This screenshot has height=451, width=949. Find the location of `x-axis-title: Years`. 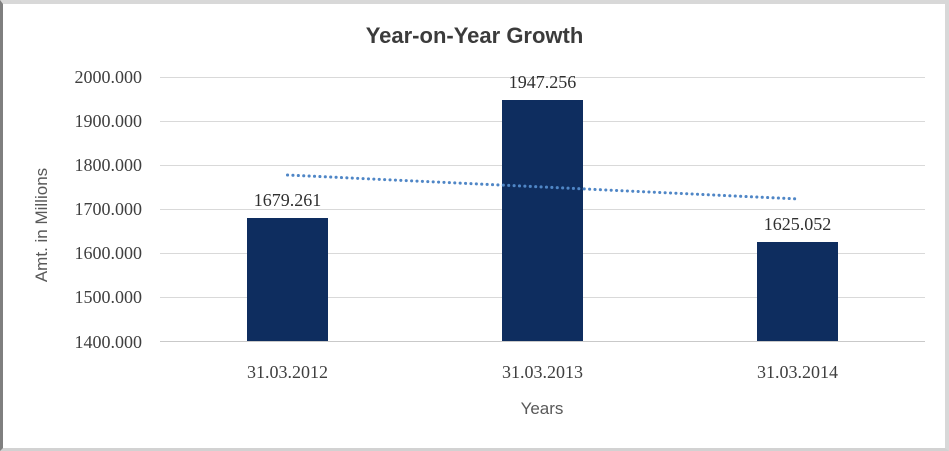

x-axis-title: Years is located at coordinates (542, 408).